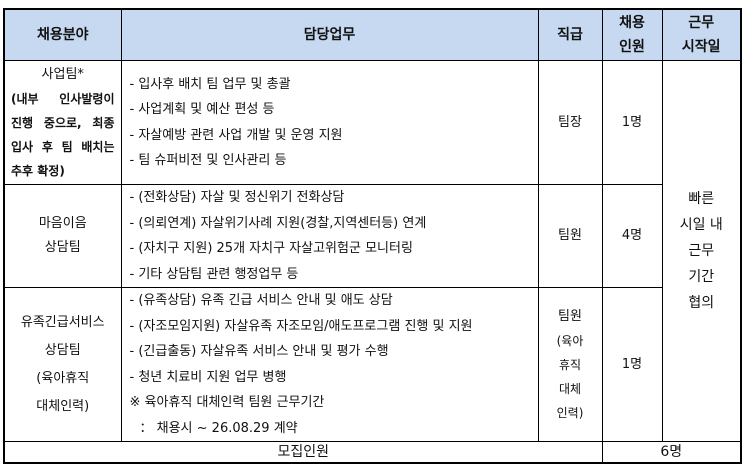  What do you see at coordinates (218, 428) in the screenshot?
I see `duty-note: ： 채용시 ~ 26.08.29 계약` at bounding box center [218, 428].